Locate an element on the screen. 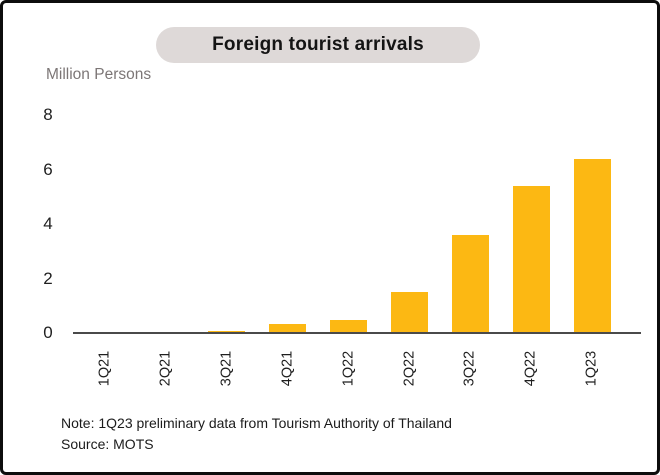 This screenshot has width=660, height=475. x-tick-label-1Q21: 1Q21 is located at coordinates (104, 368).